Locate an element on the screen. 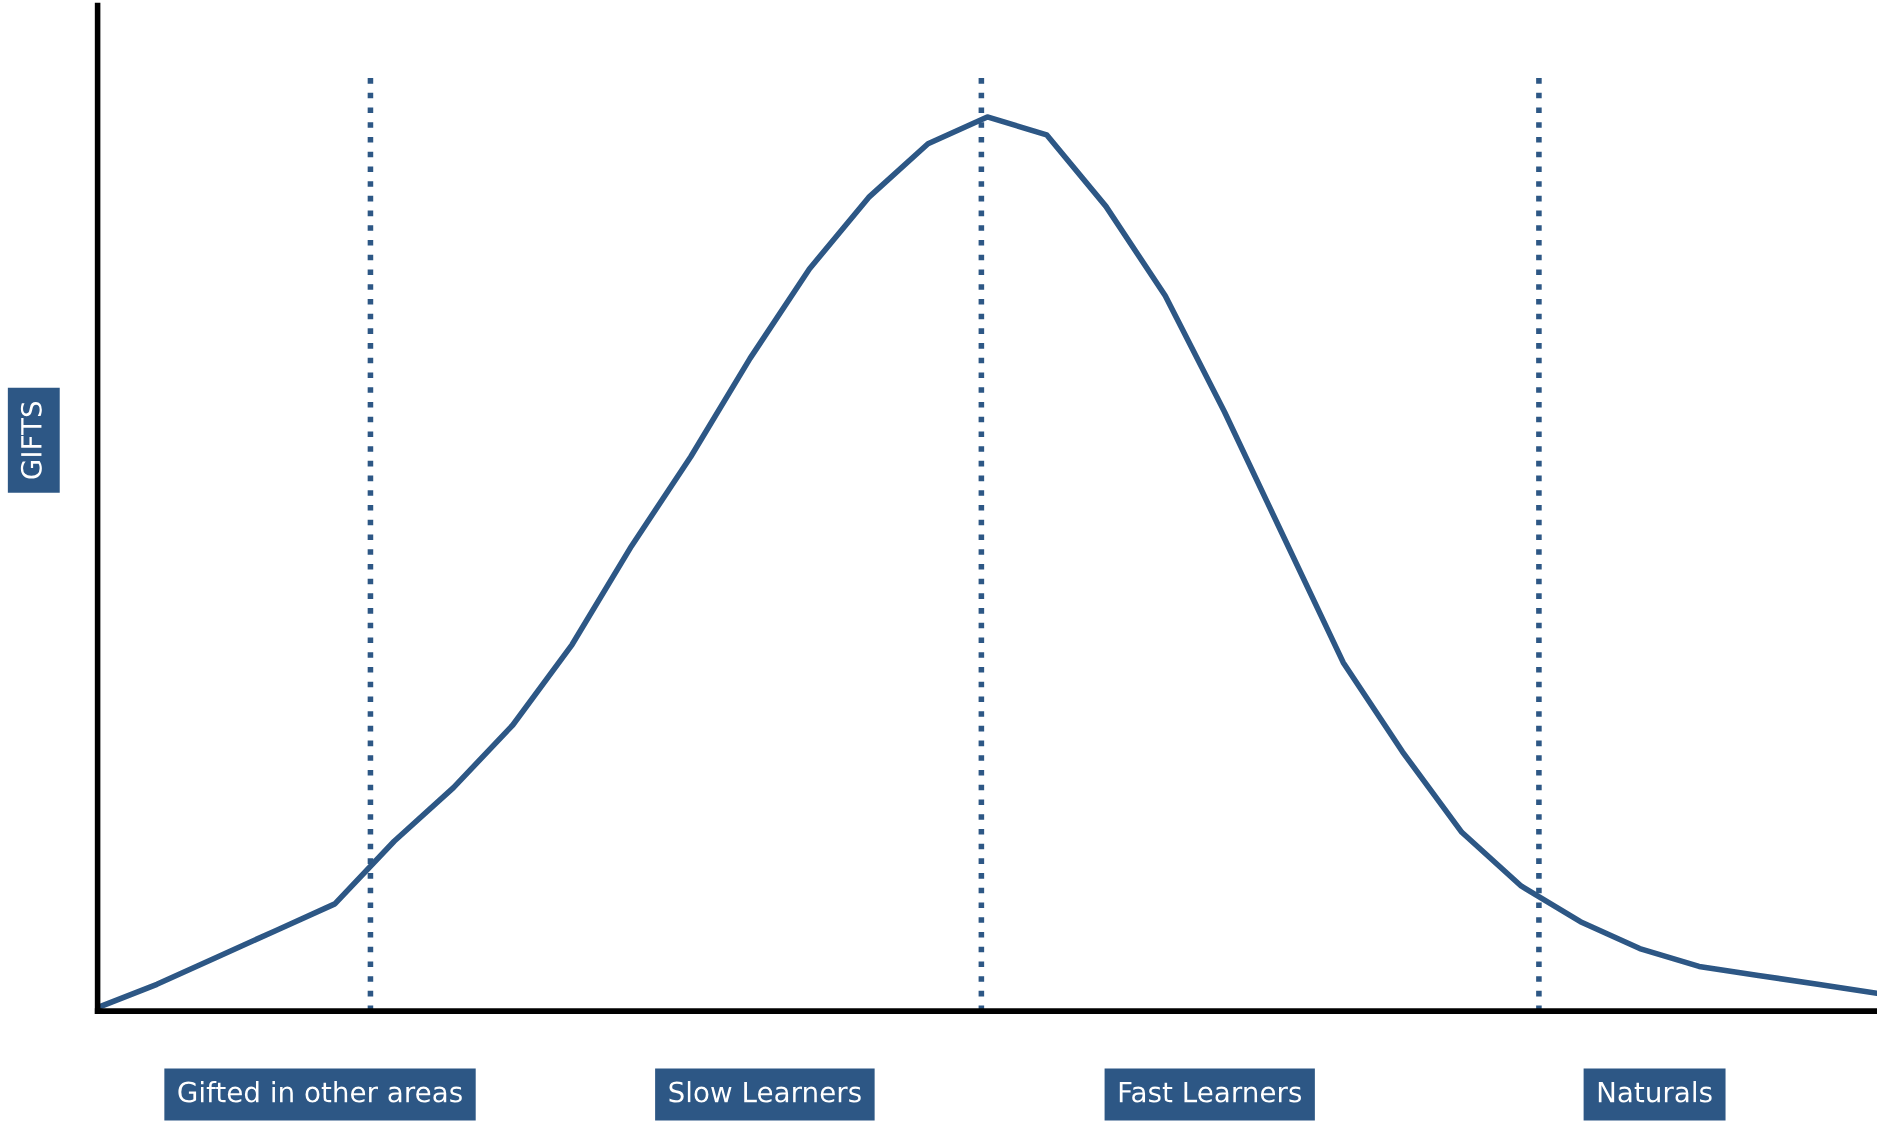  y-axis-title: GIFTS is located at coordinates (31, 440).